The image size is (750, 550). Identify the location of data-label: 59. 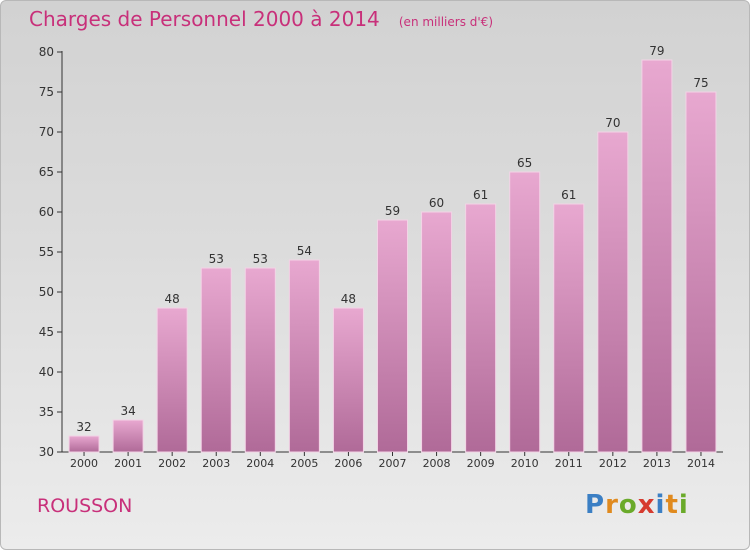
(392, 211).